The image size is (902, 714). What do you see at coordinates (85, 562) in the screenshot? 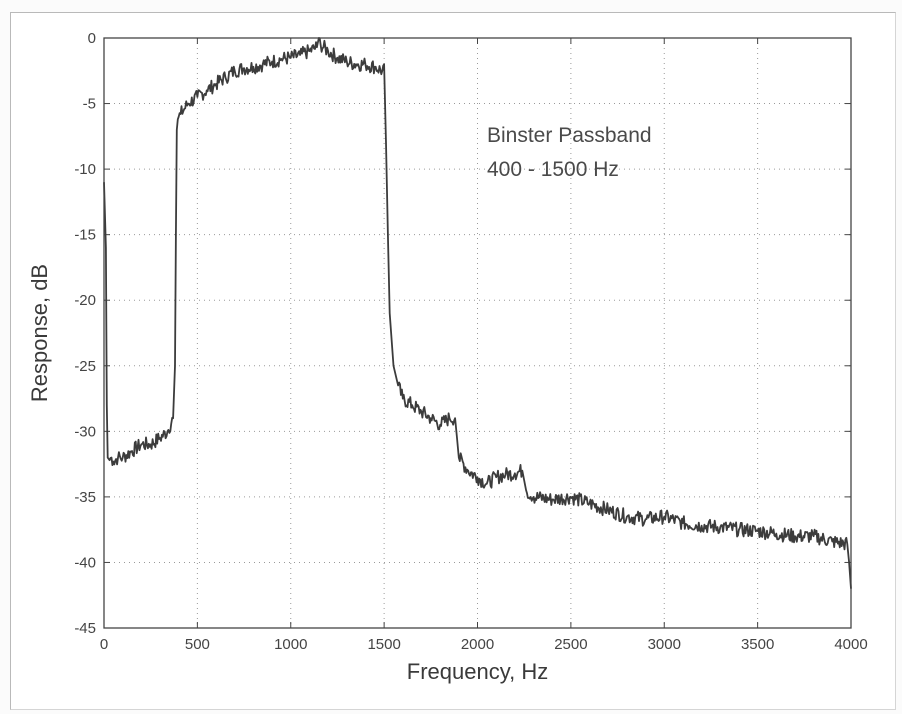
I see `y-tick-label: -40` at bounding box center [85, 562].